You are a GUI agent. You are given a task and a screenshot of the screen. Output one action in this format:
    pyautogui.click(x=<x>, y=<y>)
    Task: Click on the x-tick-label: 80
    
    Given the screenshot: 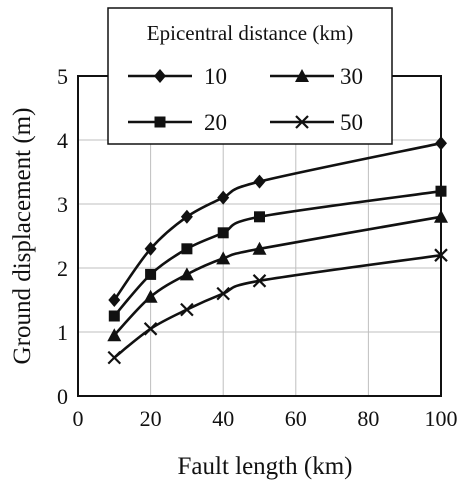 What is the action you would take?
    pyautogui.click(x=368, y=418)
    